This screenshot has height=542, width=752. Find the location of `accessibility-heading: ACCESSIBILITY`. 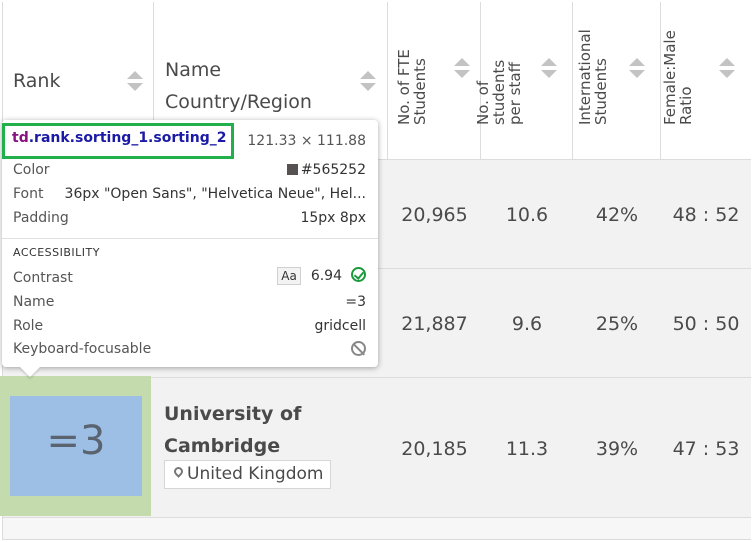

accessibility-heading: ACCESSIBILITY is located at coordinates (56, 252).